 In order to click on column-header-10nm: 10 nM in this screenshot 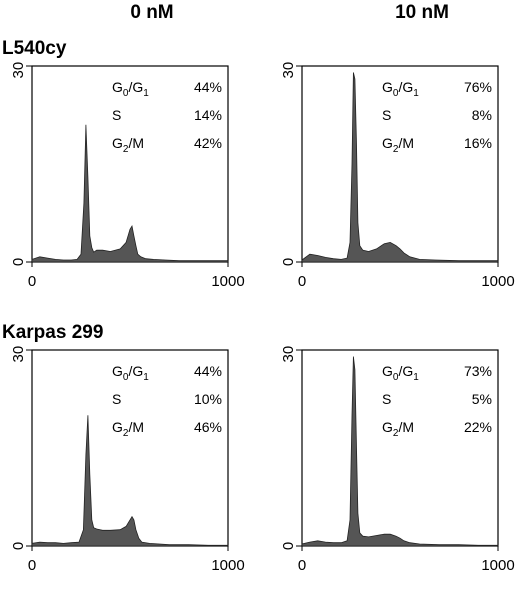, I will do `click(422, 12)`.